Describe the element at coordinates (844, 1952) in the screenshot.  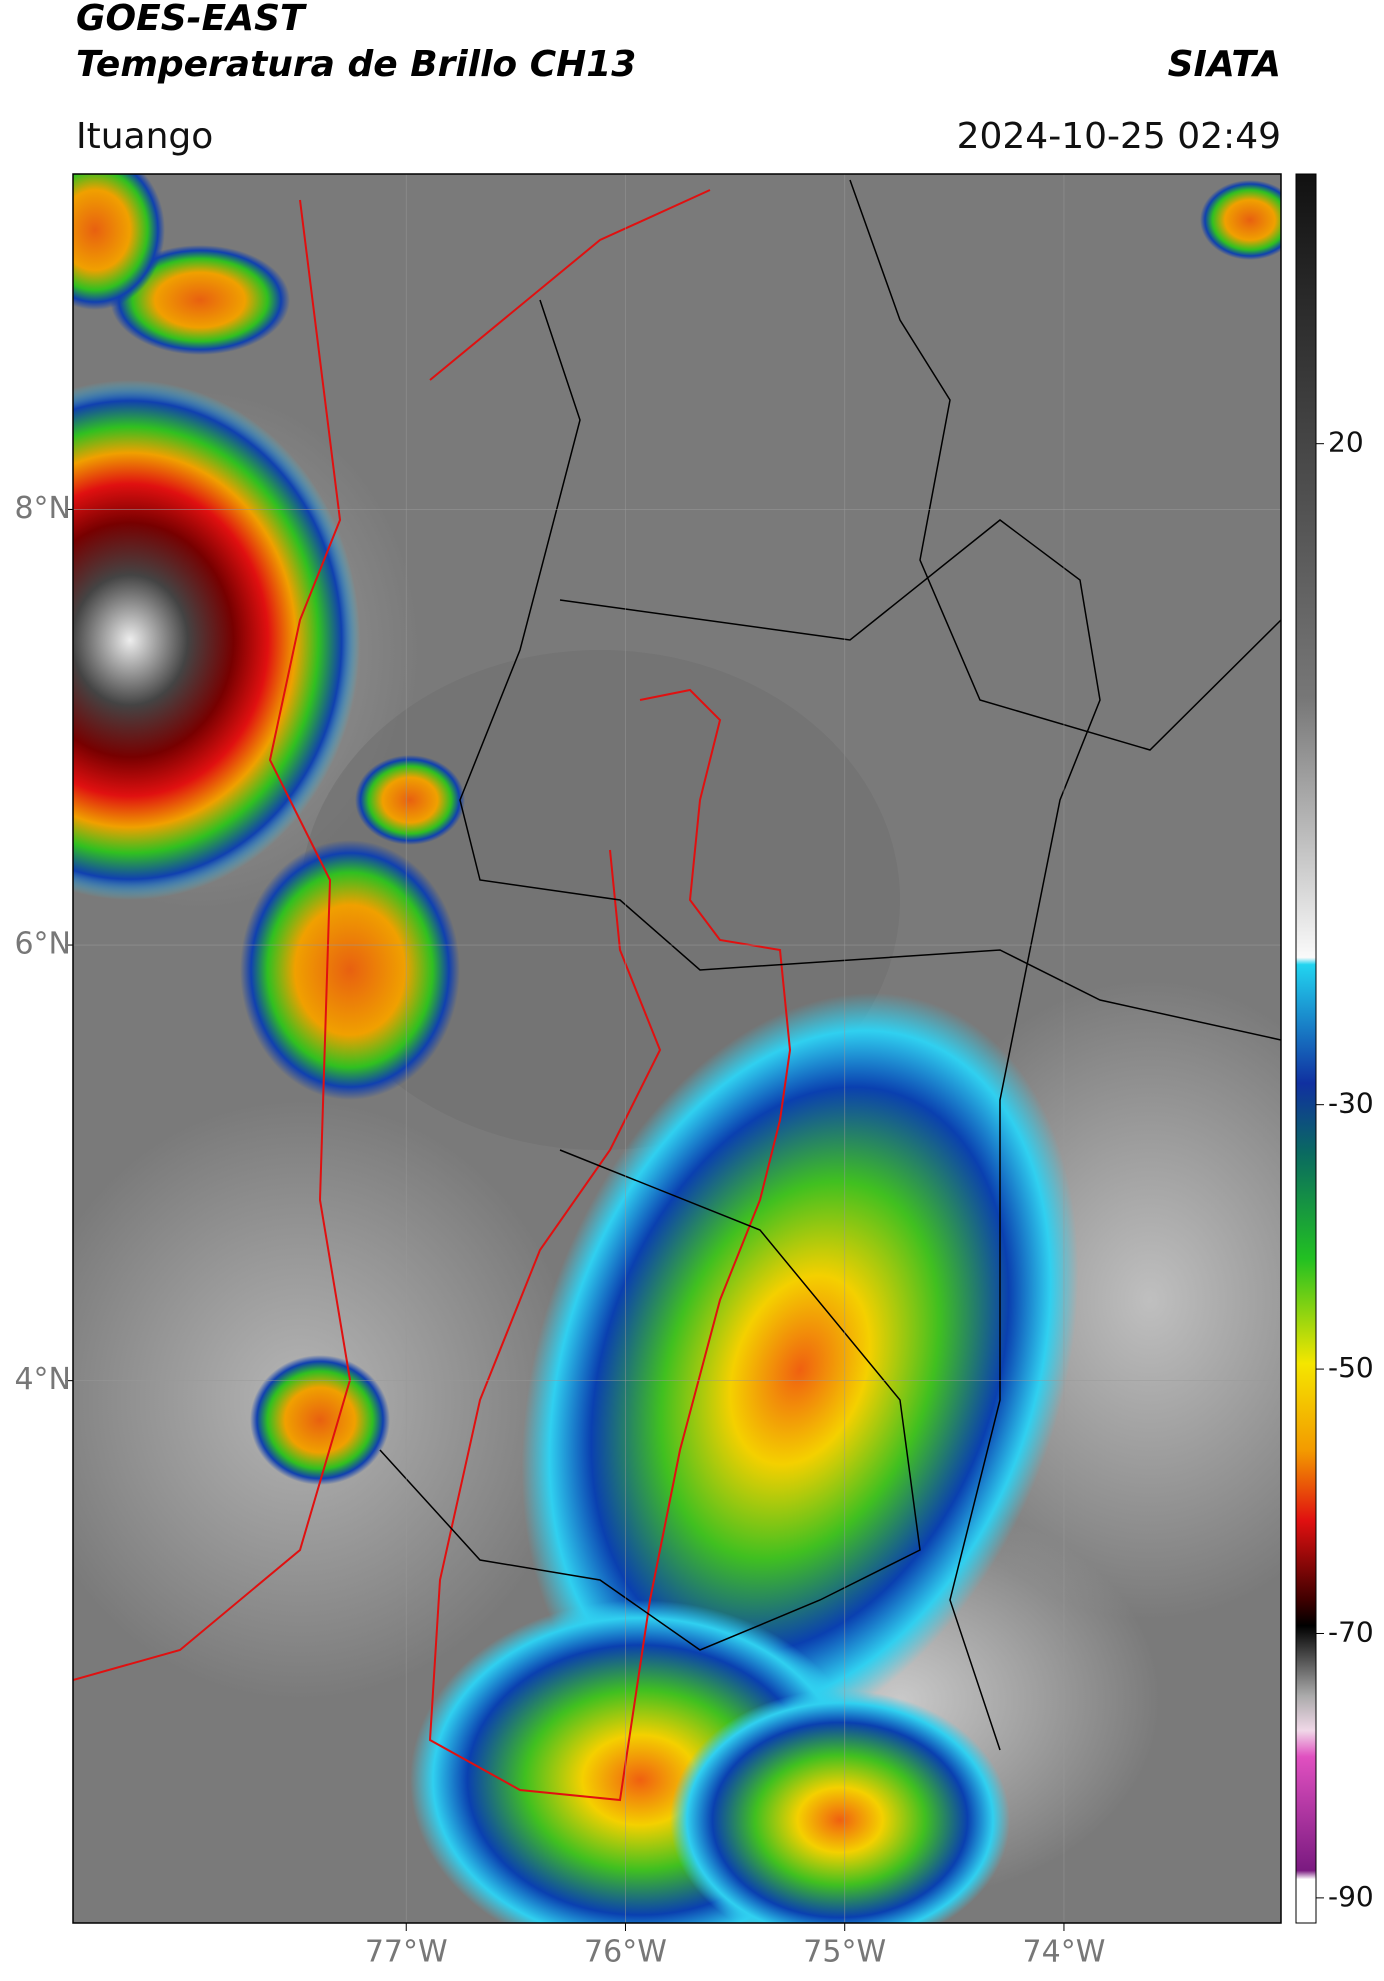
I see `x-tick-label: 75°W` at that location.